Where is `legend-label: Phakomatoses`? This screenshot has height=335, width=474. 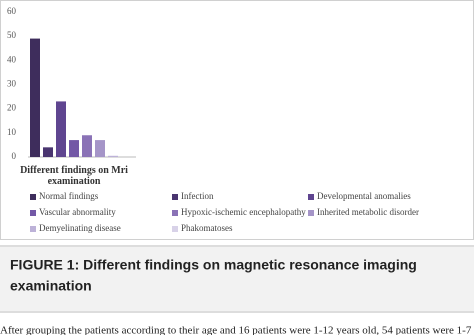
legend-label: Phakomatoses is located at coordinates (207, 228).